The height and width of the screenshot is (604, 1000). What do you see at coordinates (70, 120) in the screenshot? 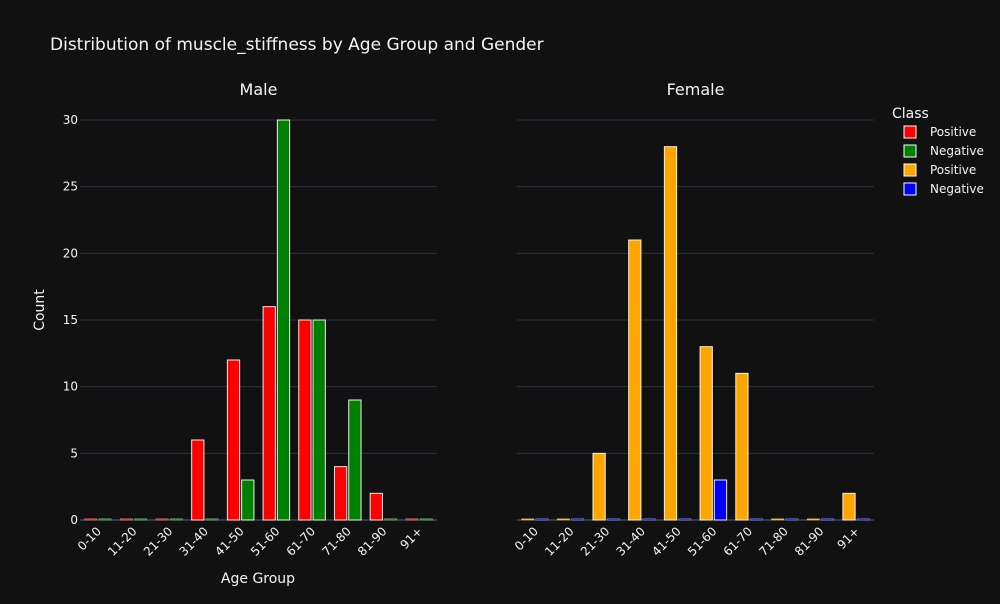
I see `y-tick-label: 30` at bounding box center [70, 120].